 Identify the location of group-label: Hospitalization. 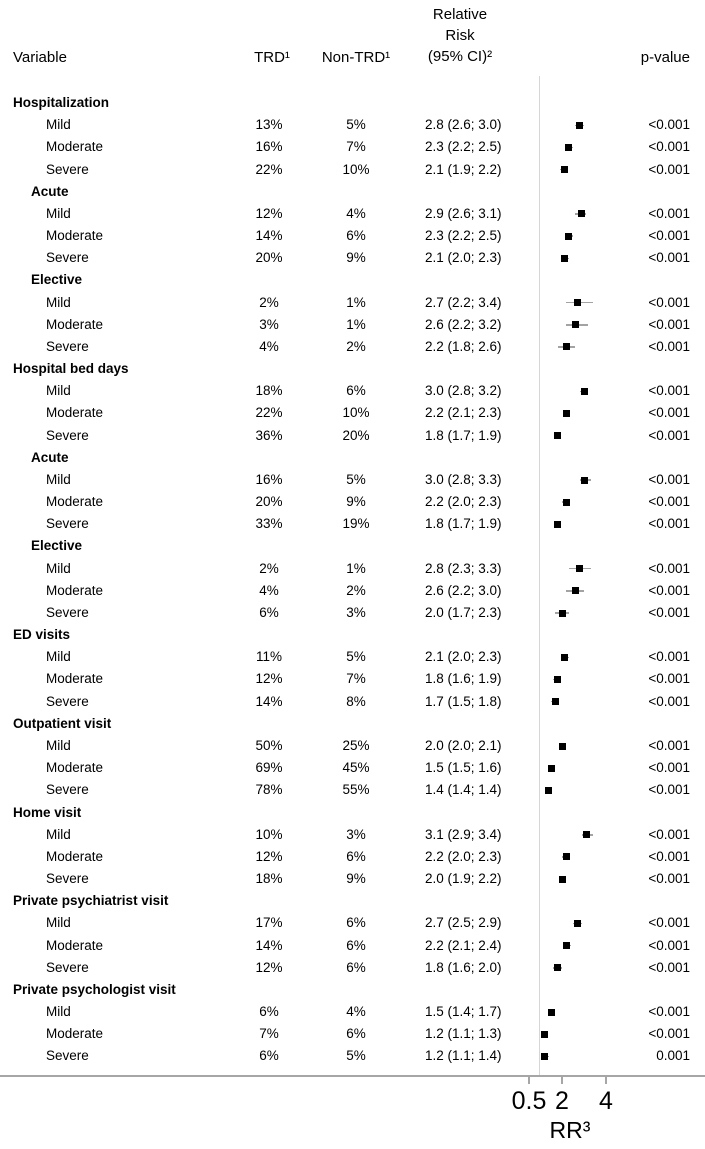
(61, 102).